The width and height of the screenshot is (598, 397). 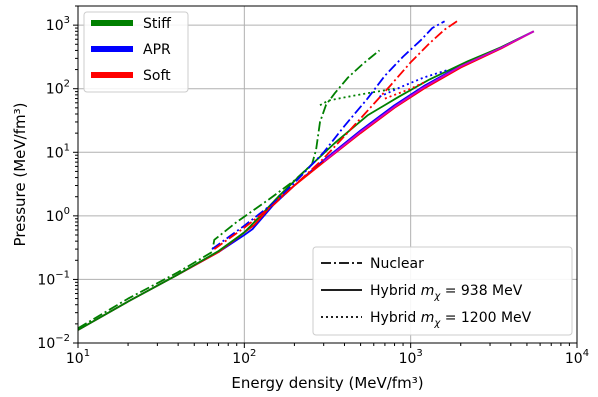 I want to click on y-tick-label: 10³, so click(x=58, y=24).